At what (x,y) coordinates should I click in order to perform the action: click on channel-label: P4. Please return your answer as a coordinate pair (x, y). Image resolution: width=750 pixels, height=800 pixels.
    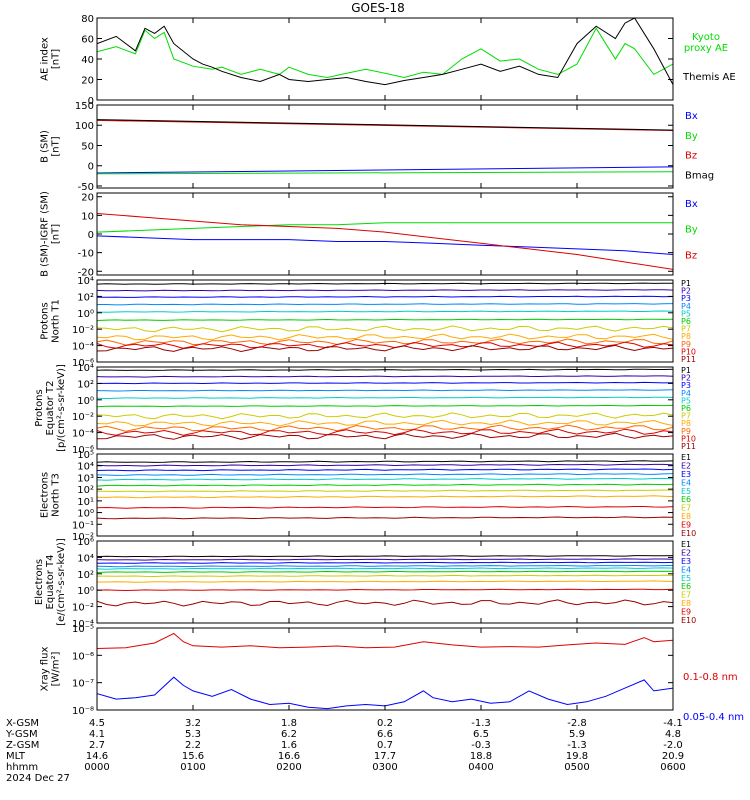
    Looking at the image, I should click on (686, 393).